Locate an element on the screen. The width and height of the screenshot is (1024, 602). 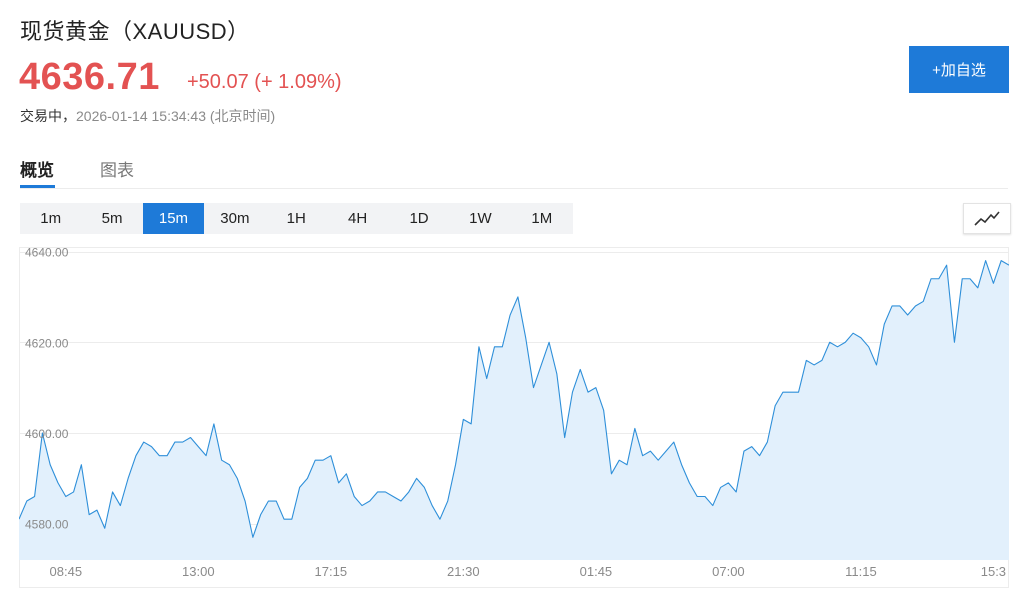
trading-status: 交易中，2026-01-14 15:34:43 (北京时间) is located at coordinates (147, 116).